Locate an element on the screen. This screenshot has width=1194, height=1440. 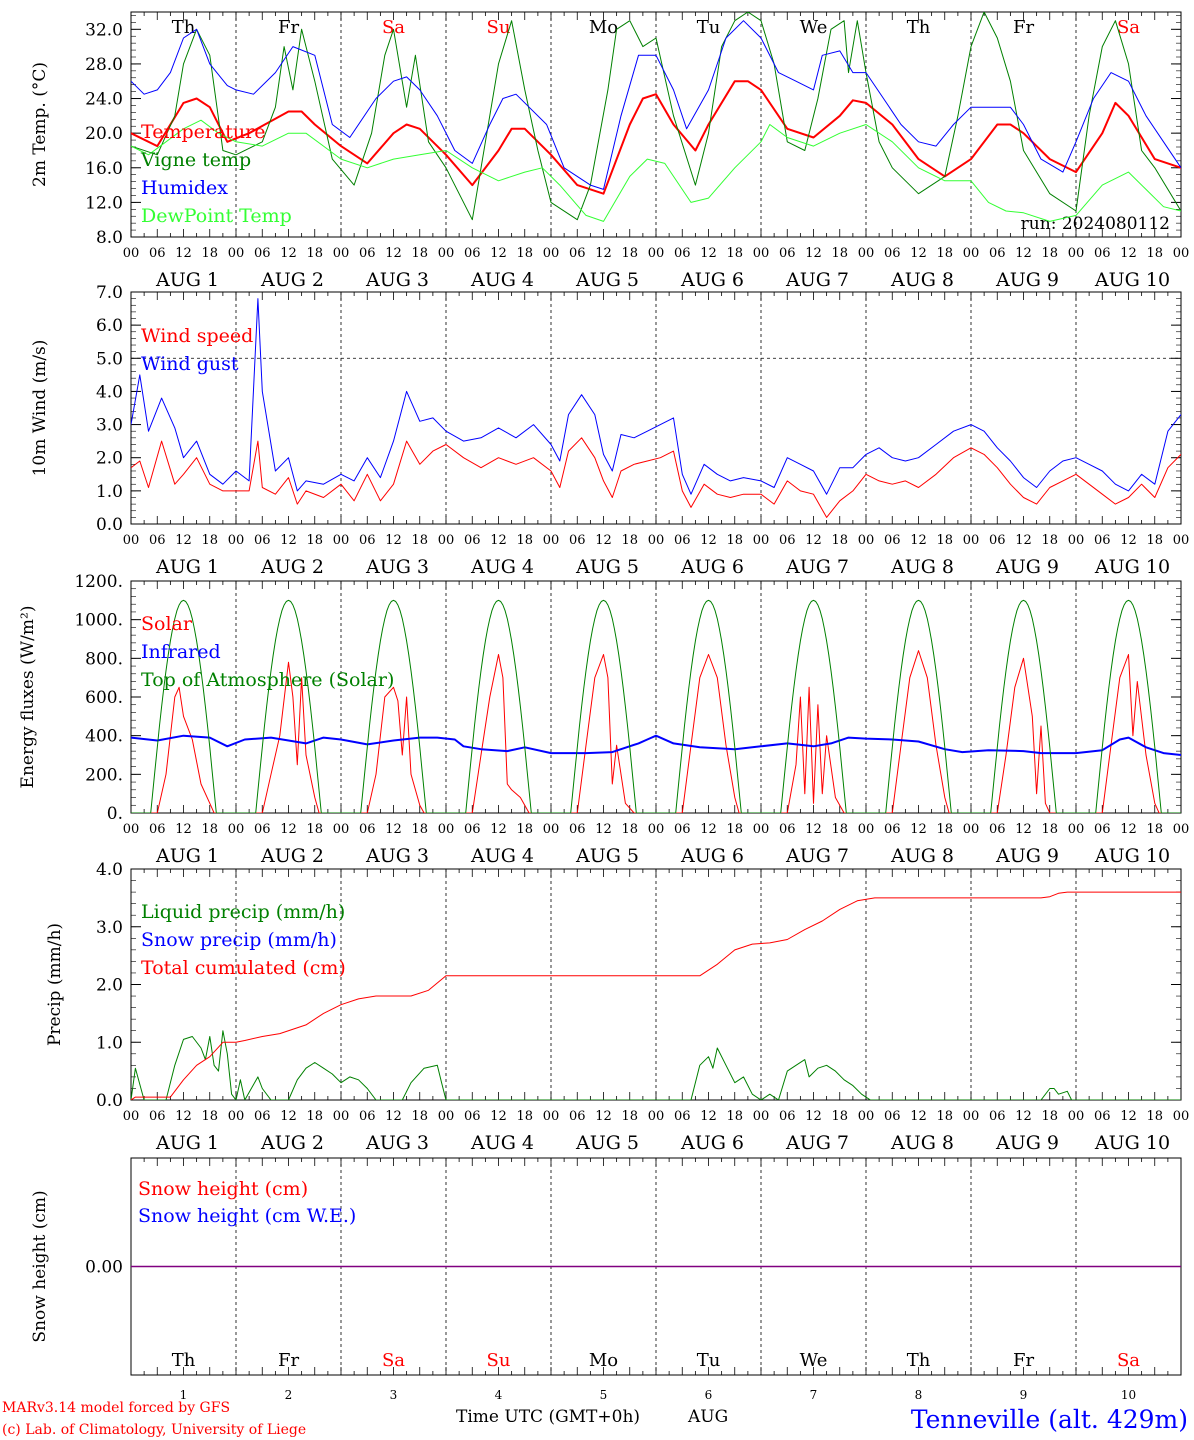
day-label: AUG 6 is located at coordinates (712, 856).